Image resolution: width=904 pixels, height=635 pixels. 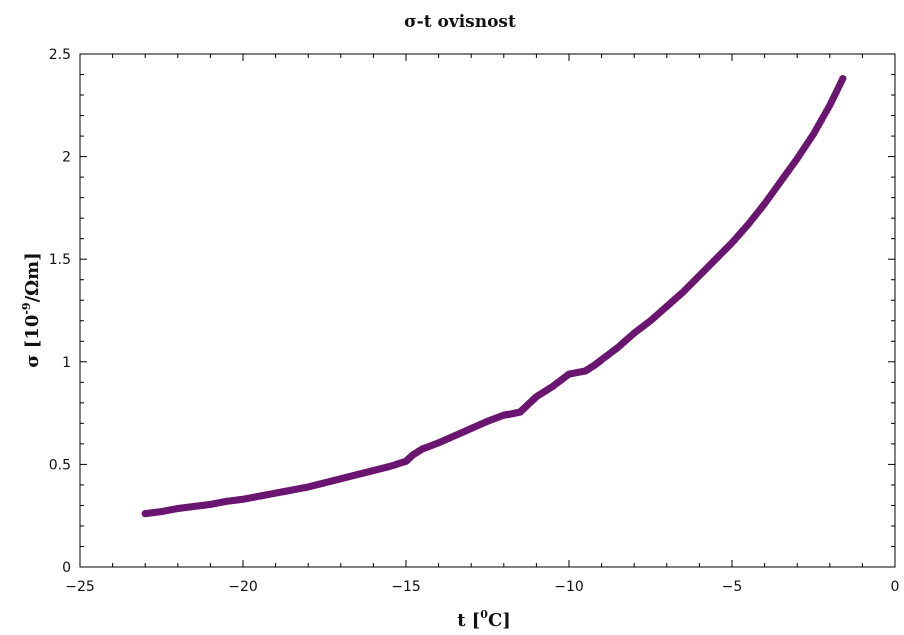 What do you see at coordinates (80, 587) in the screenshot?
I see `x-tick-label: −25` at bounding box center [80, 587].